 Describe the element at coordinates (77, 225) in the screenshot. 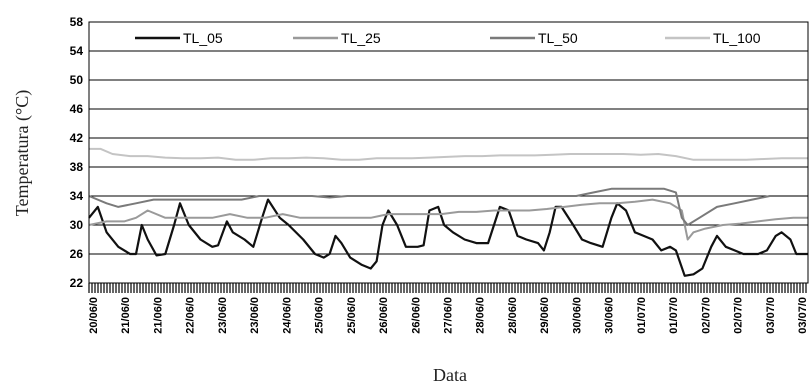

I see `y-tick-label: 30` at that location.